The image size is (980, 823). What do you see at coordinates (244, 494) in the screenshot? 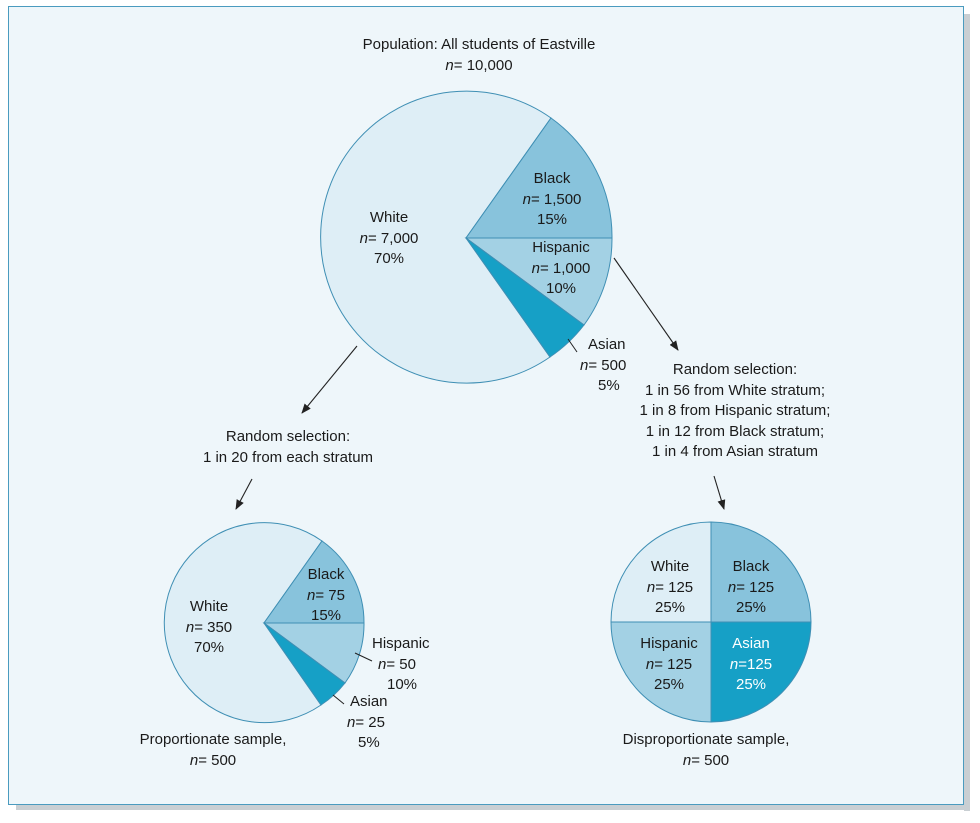
I see `arrow-to-proportionate-sample` at bounding box center [244, 494].